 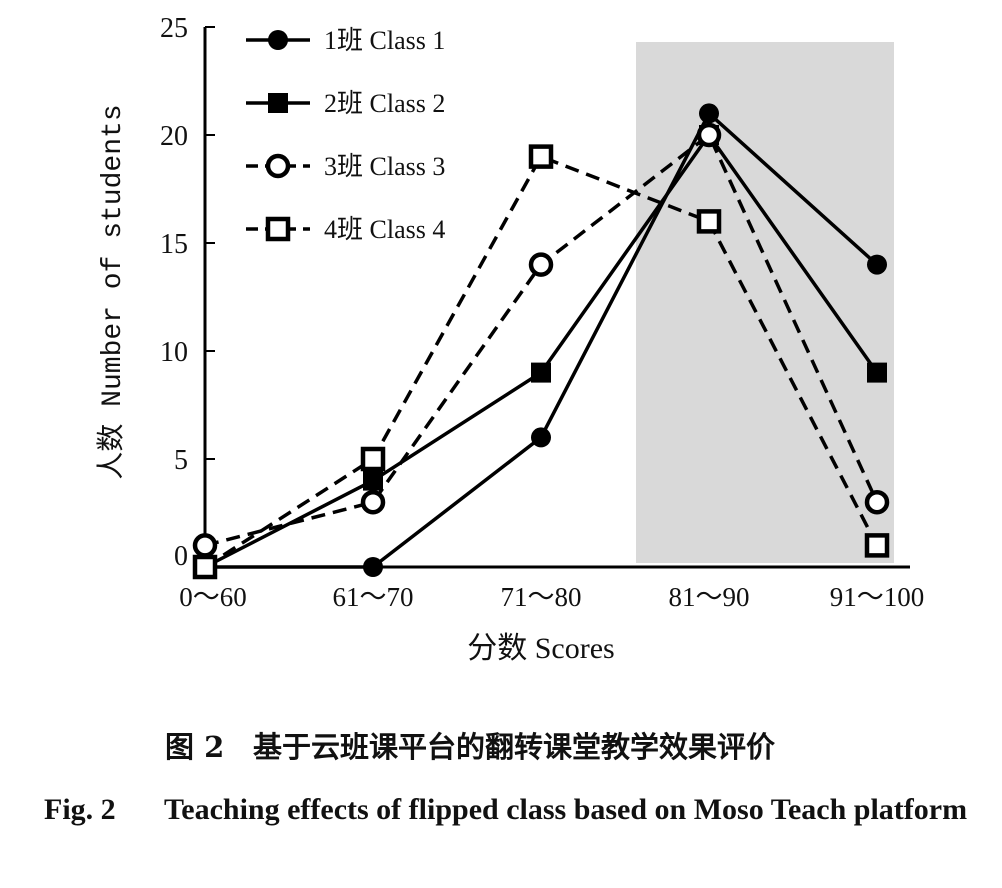 What do you see at coordinates (345, 135) in the screenshot?
I see `legend: 1班 Class 1 2班 Class 2 3班 Class 3 4班 Class 4` at bounding box center [345, 135].